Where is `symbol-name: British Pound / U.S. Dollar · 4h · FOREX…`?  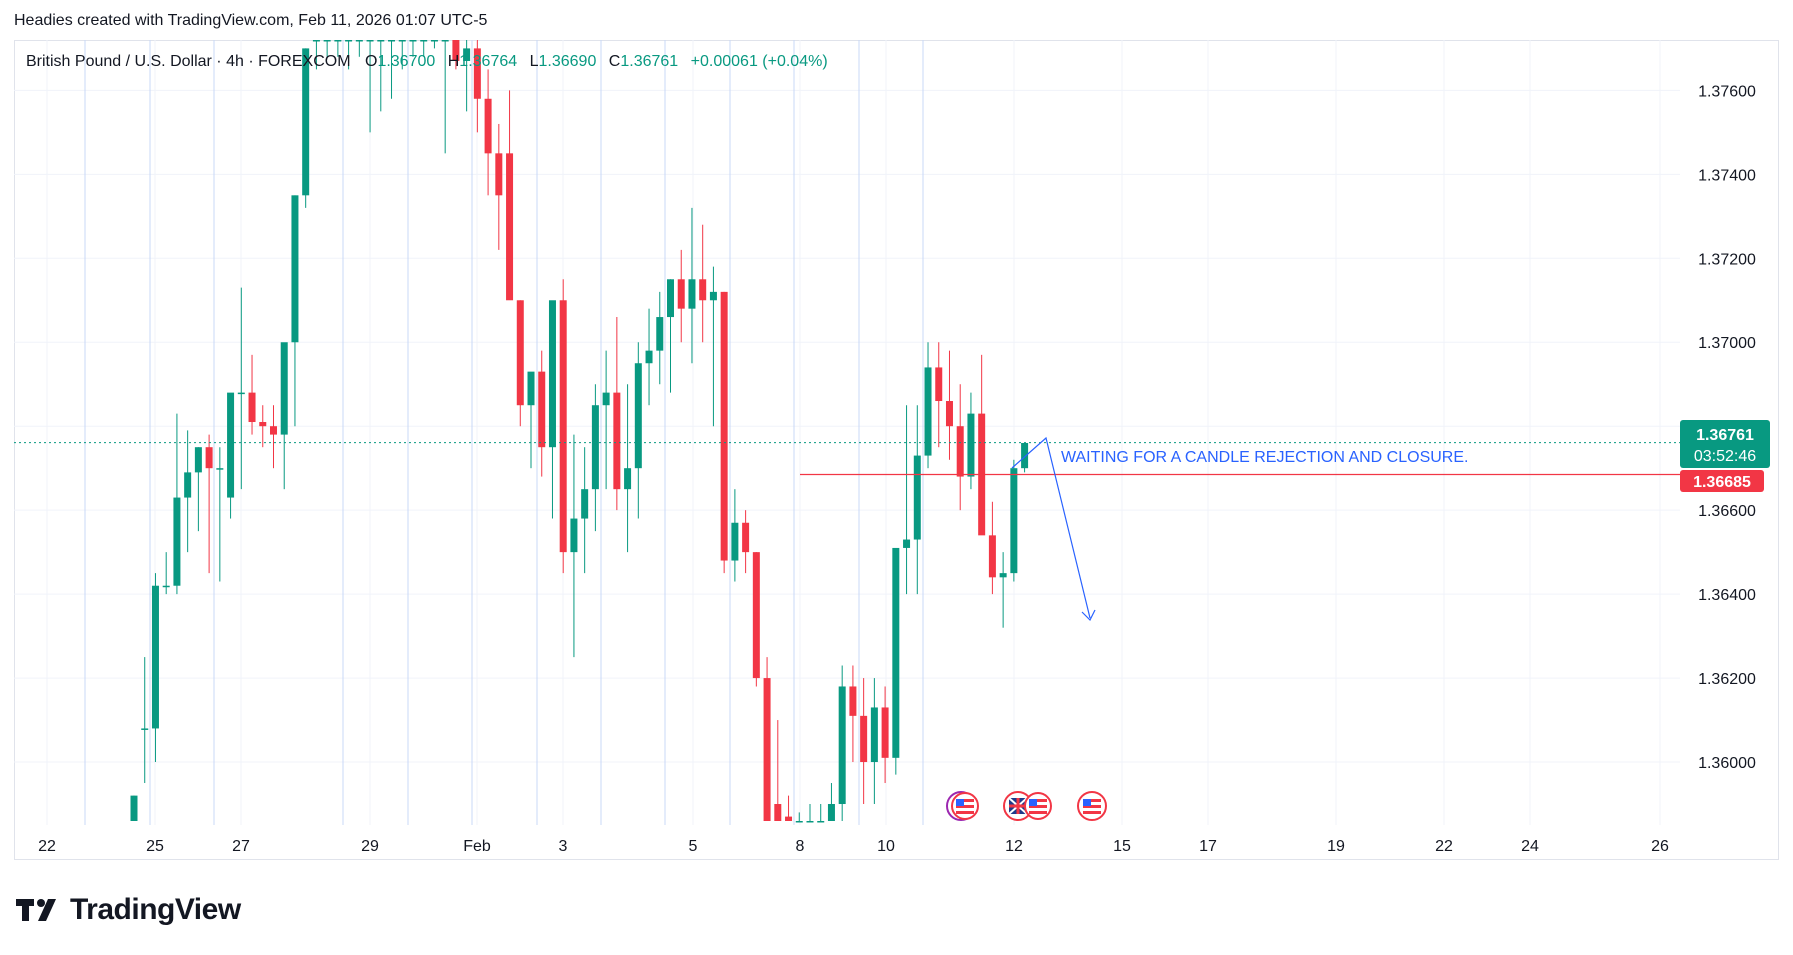
symbol-name: British Pound / U.S. Dollar · 4h · FOREX… is located at coordinates (188, 61).